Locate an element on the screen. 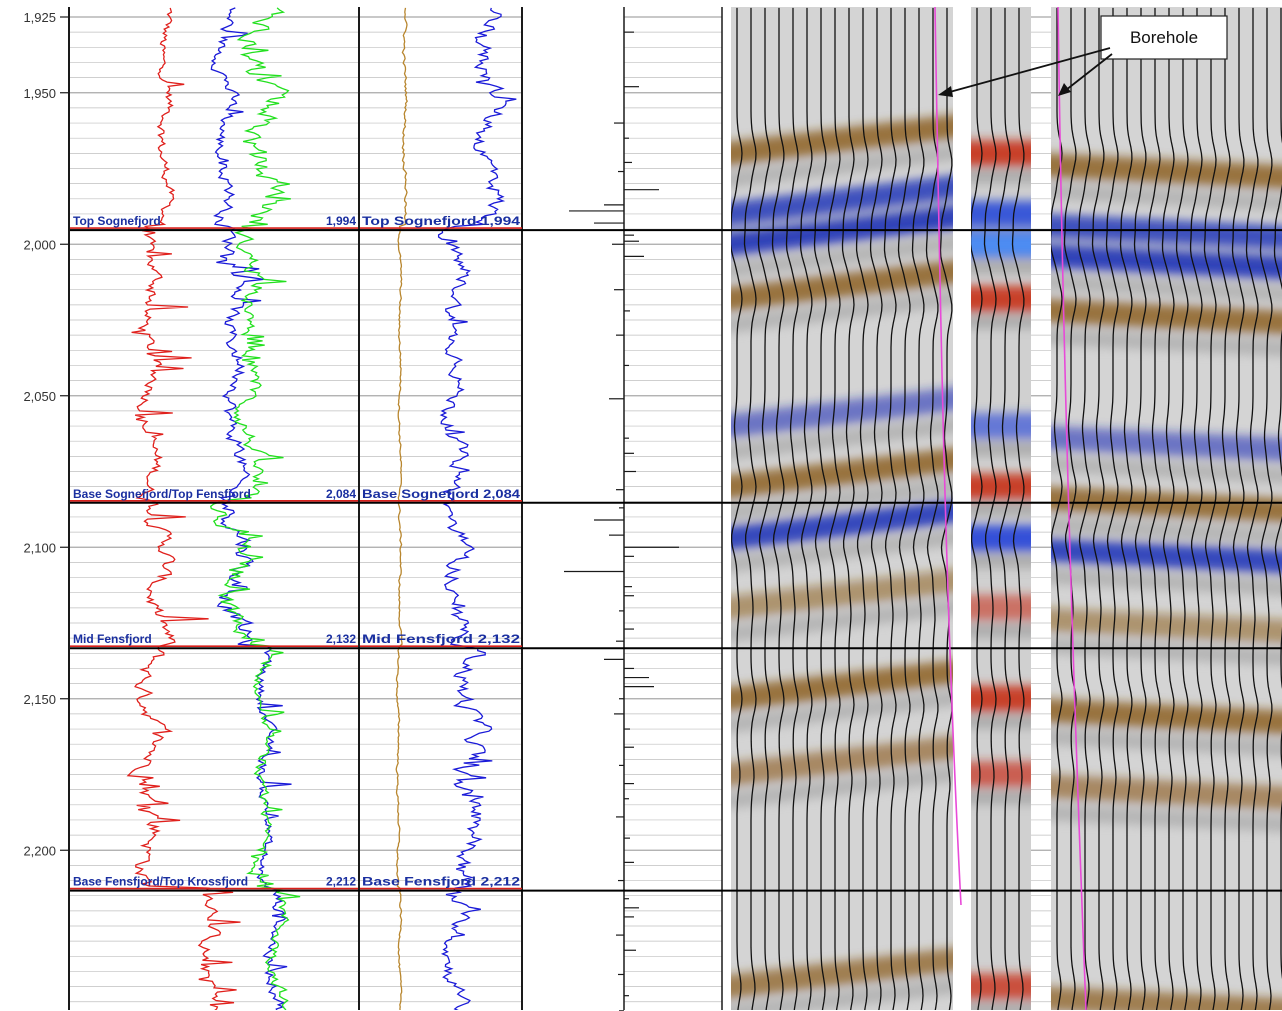 The width and height of the screenshot is (1282, 1011). borehole-callout: Borehole is located at coordinates (1083, 56).